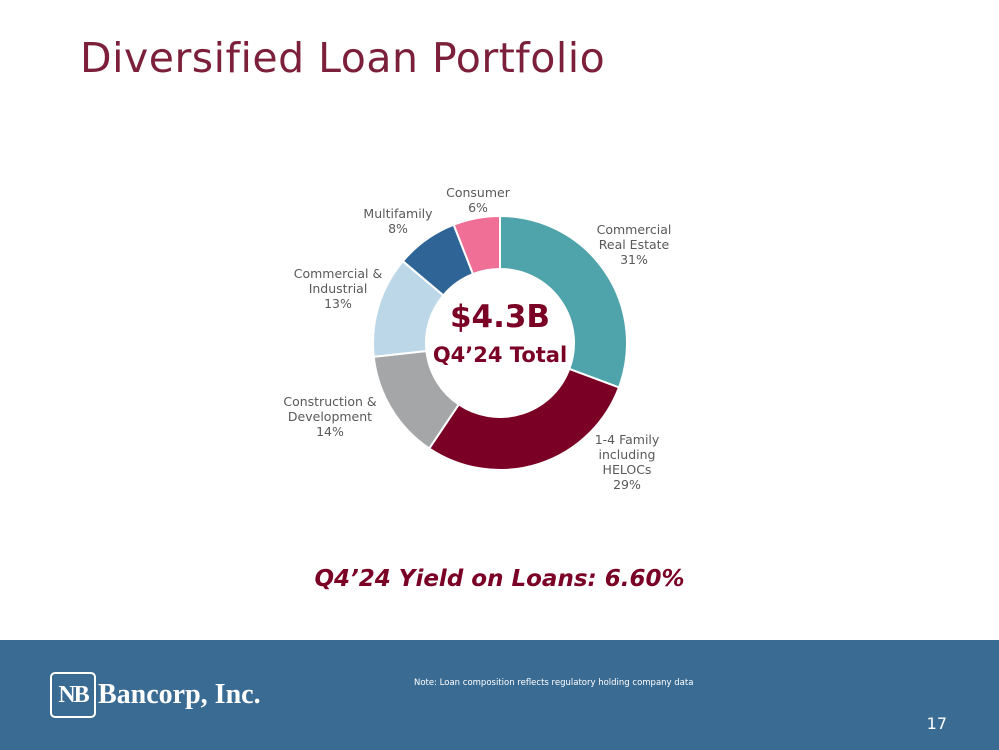 This screenshot has width=999, height=750. I want to click on page-number: 17, so click(936, 723).